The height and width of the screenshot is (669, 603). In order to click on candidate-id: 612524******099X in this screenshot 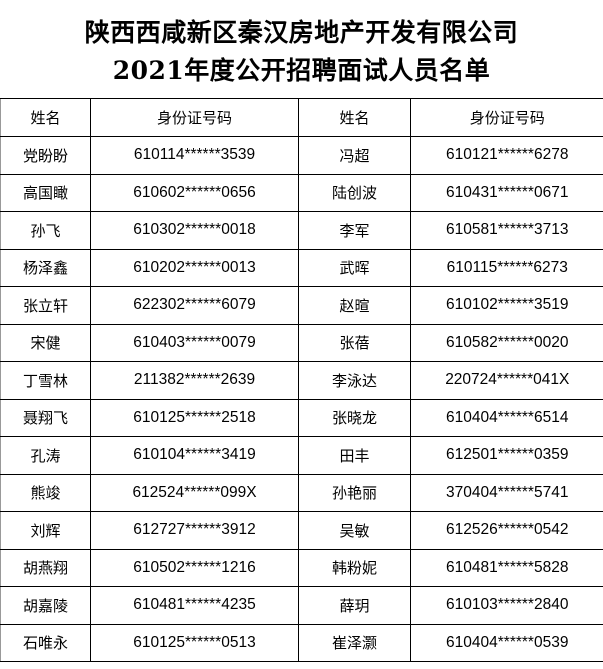, I will do `click(194, 492)`.